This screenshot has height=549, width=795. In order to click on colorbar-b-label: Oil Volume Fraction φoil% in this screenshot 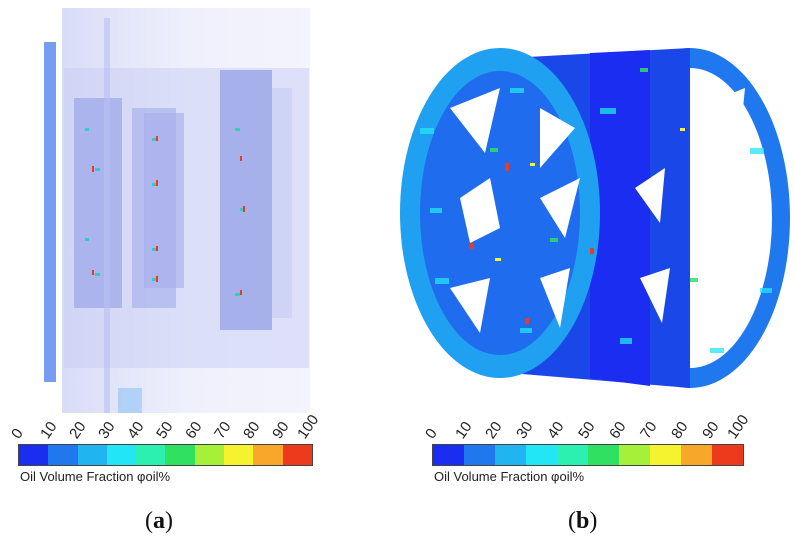, I will do `click(509, 476)`.